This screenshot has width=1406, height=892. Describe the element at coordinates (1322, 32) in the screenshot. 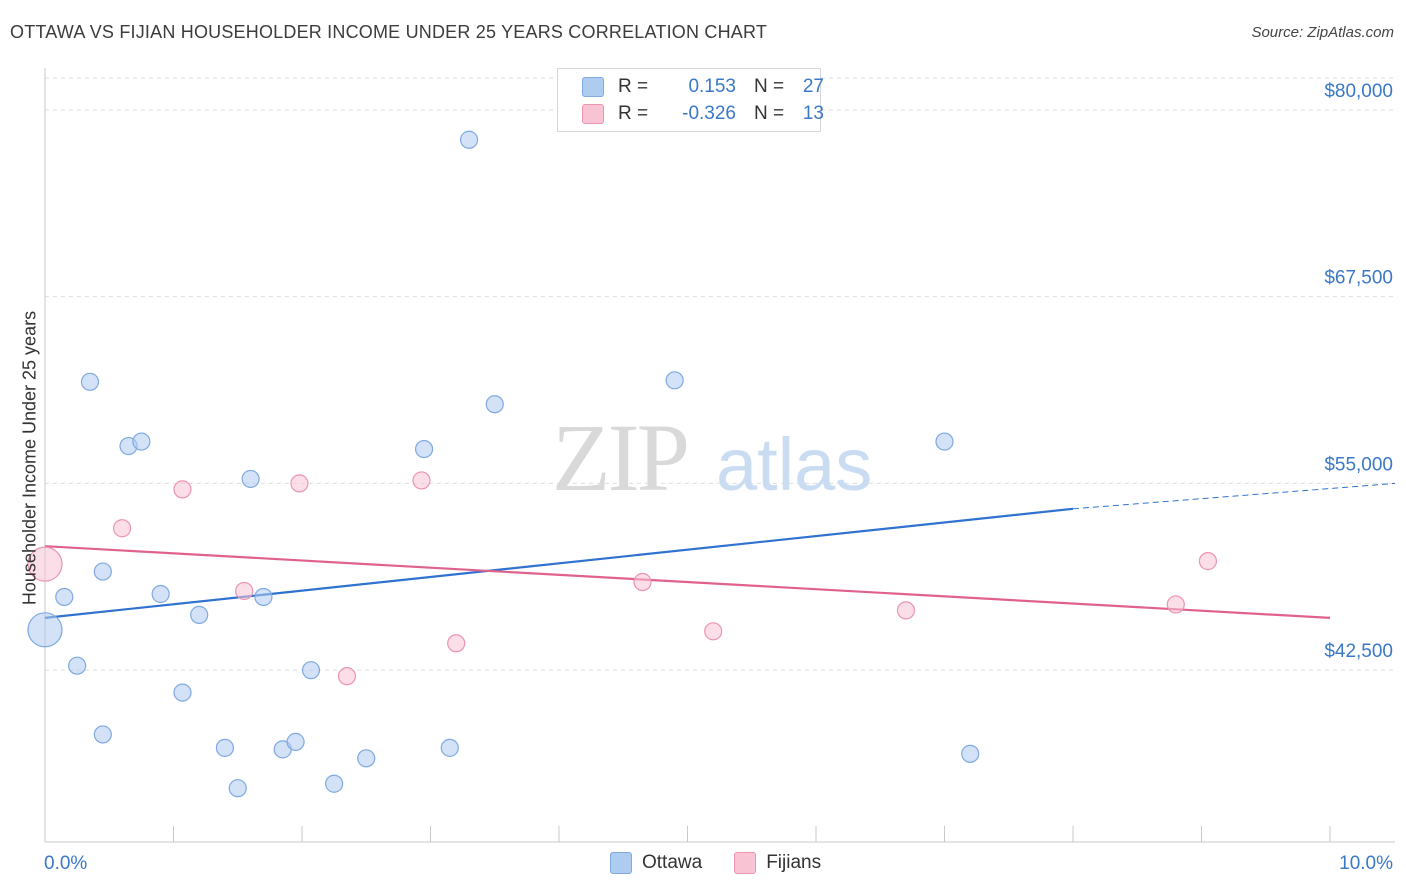

I see `source-label: Source: ZipAtlas.com` at that location.